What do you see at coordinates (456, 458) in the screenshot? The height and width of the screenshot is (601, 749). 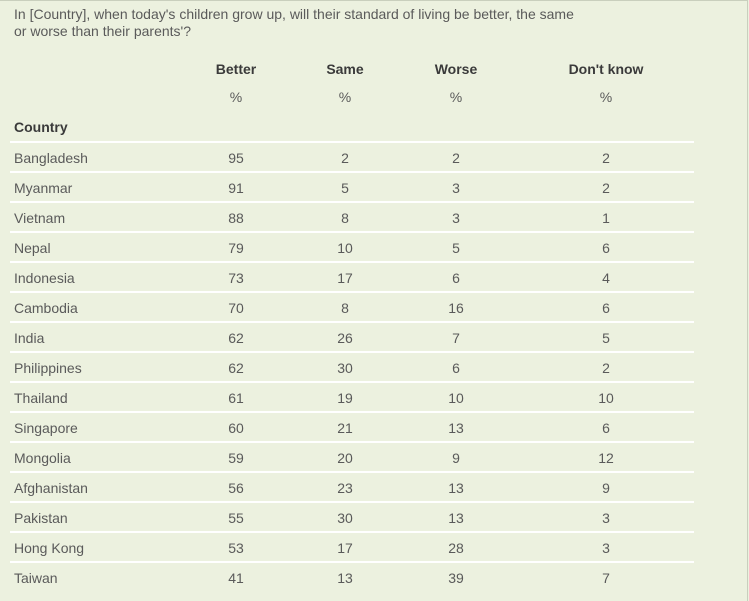 I see `cell-worse: 9` at bounding box center [456, 458].